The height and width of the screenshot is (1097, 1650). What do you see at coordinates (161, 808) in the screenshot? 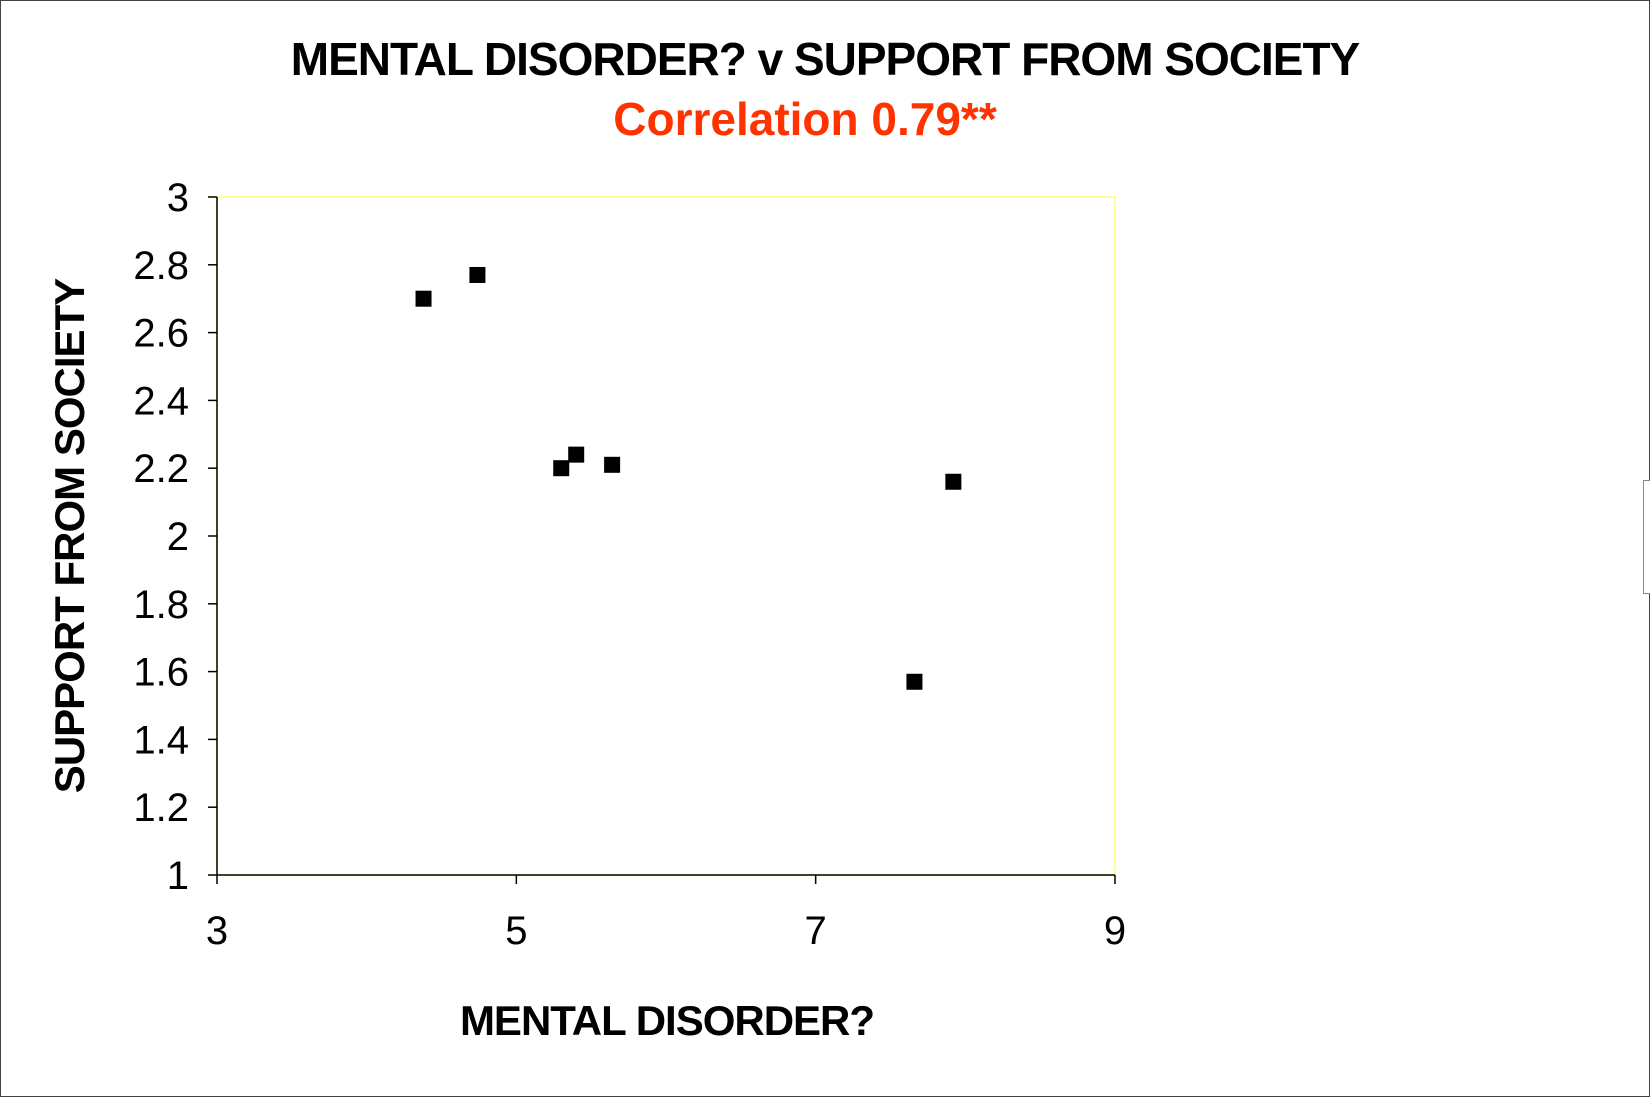
I see `y-tick-label: 1.2` at bounding box center [161, 808].